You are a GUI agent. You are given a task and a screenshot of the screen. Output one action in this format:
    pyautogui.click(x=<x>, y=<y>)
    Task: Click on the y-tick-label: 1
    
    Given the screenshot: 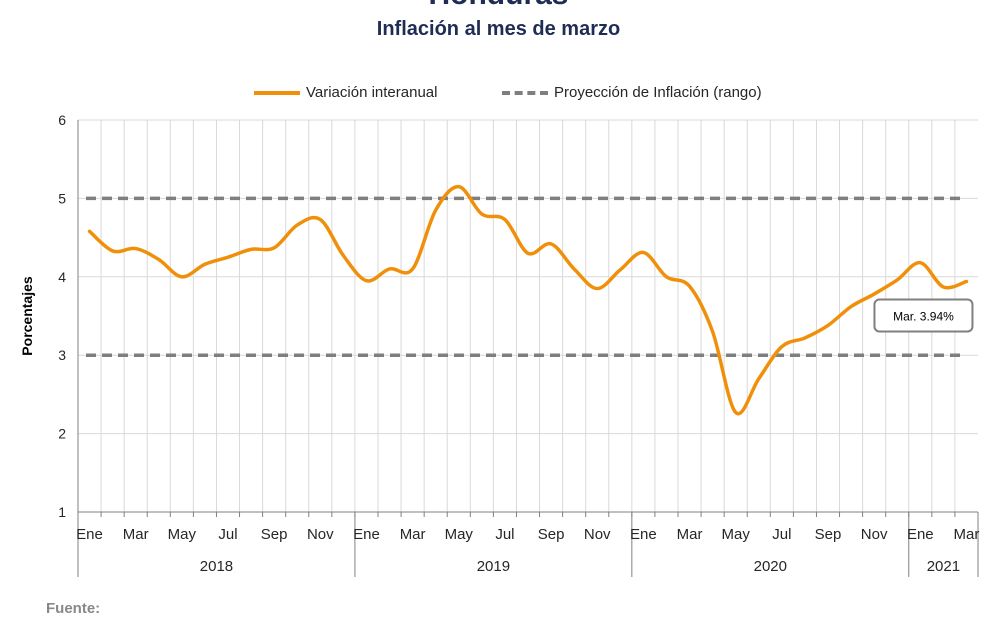 What is the action you would take?
    pyautogui.click(x=62, y=512)
    